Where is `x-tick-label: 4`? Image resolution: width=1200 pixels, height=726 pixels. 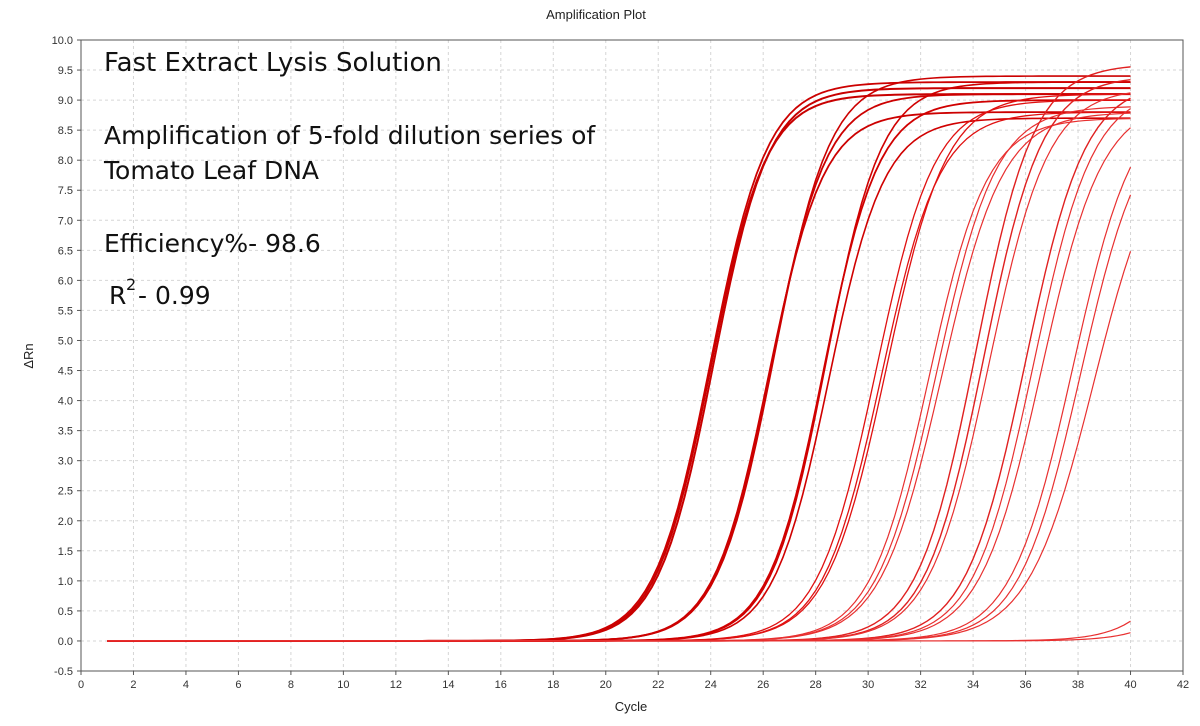
x-tick-label: 4 is located at coordinates (186, 685).